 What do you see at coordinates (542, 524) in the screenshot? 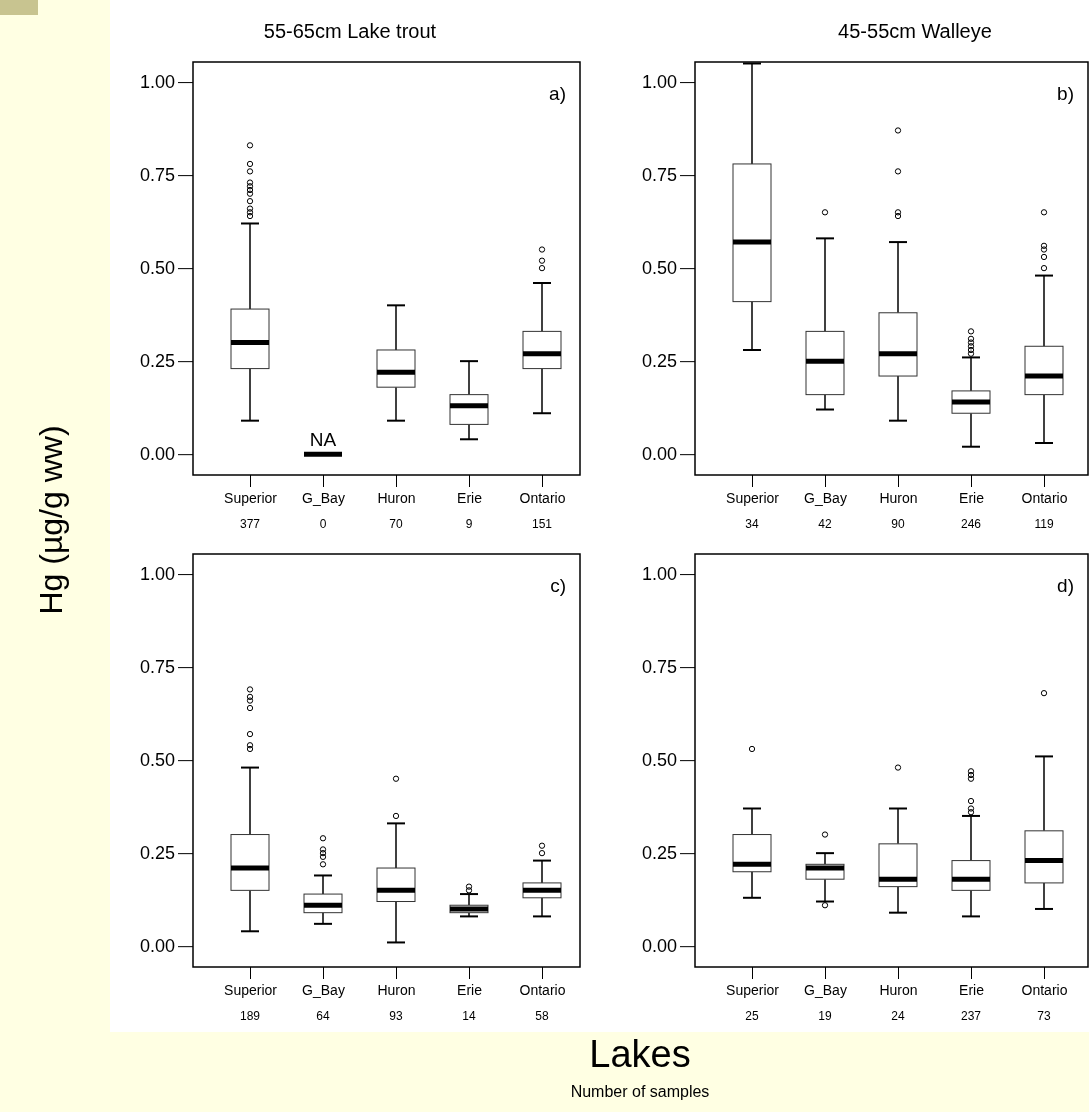
I see `text: 151` at bounding box center [542, 524].